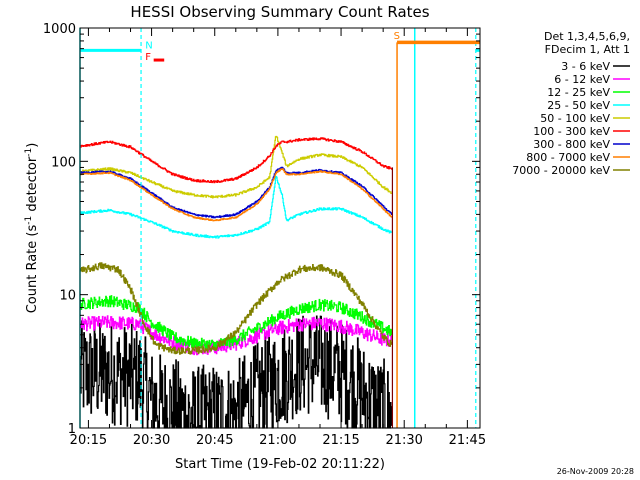  What do you see at coordinates (568, 157) in the screenshot?
I see `legend-entry: 800 - 7000 keV` at bounding box center [568, 157].